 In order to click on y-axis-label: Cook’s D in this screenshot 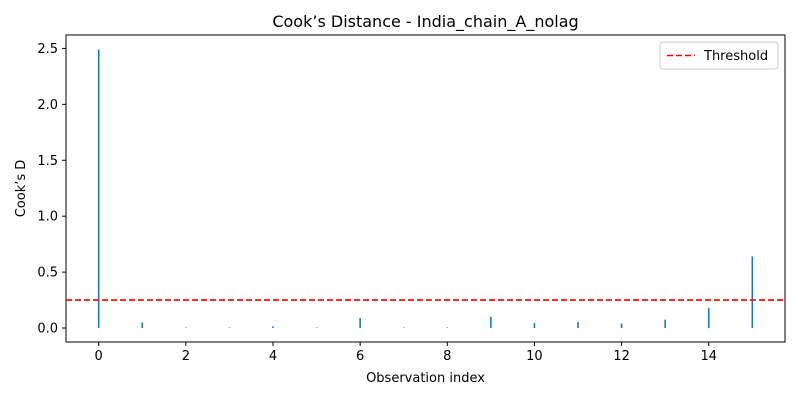, I will do `click(21, 189)`.